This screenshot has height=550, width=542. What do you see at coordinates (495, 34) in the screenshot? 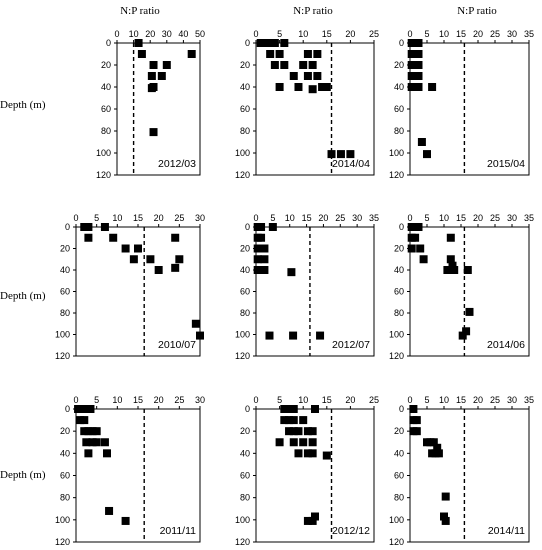
I see `x-tick-label: 25` at bounding box center [495, 34].